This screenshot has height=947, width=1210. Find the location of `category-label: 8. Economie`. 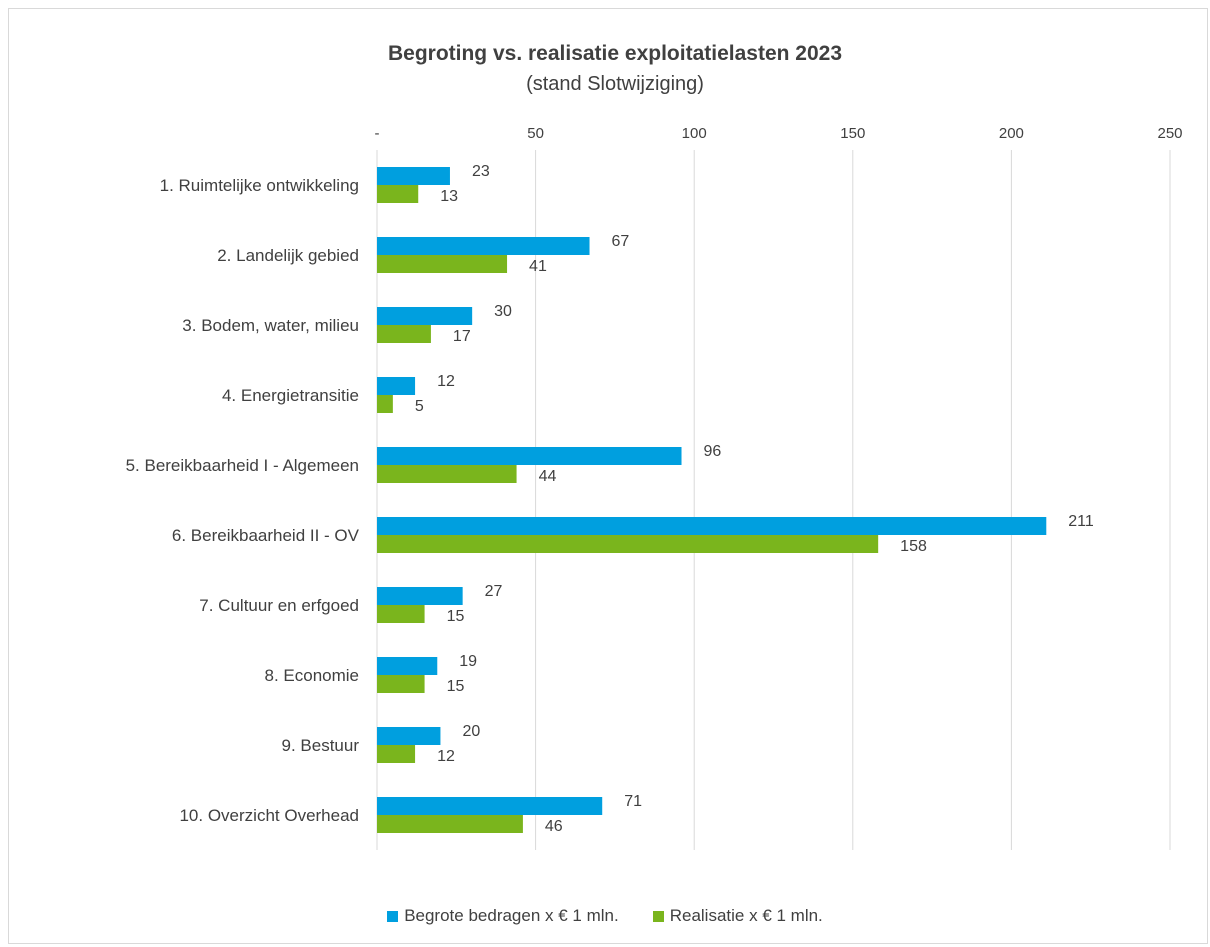

category-label: 8. Economie is located at coordinates (312, 675).